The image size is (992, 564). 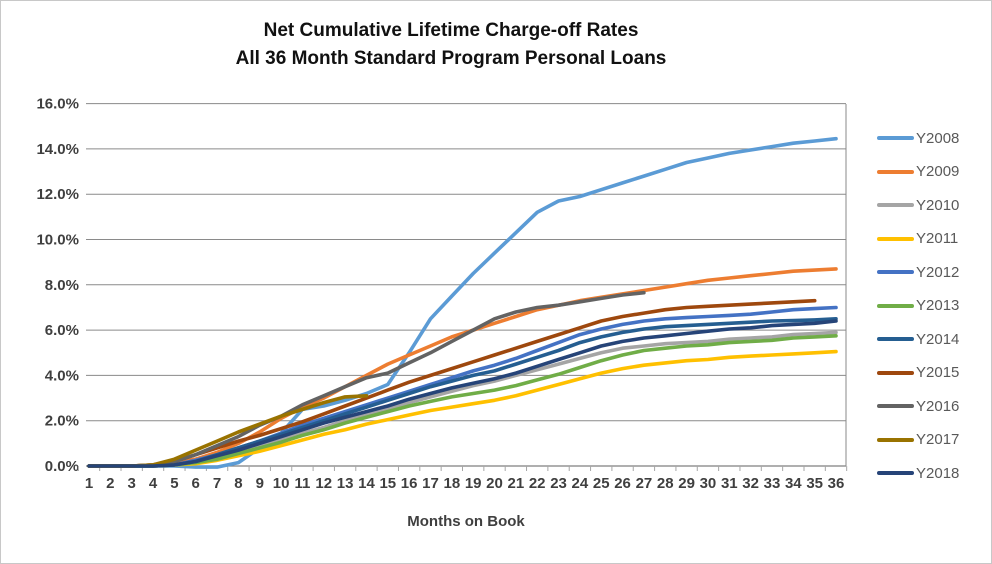 What do you see at coordinates (558, 483) in the screenshot?
I see `x-tick-label: 23` at bounding box center [558, 483].